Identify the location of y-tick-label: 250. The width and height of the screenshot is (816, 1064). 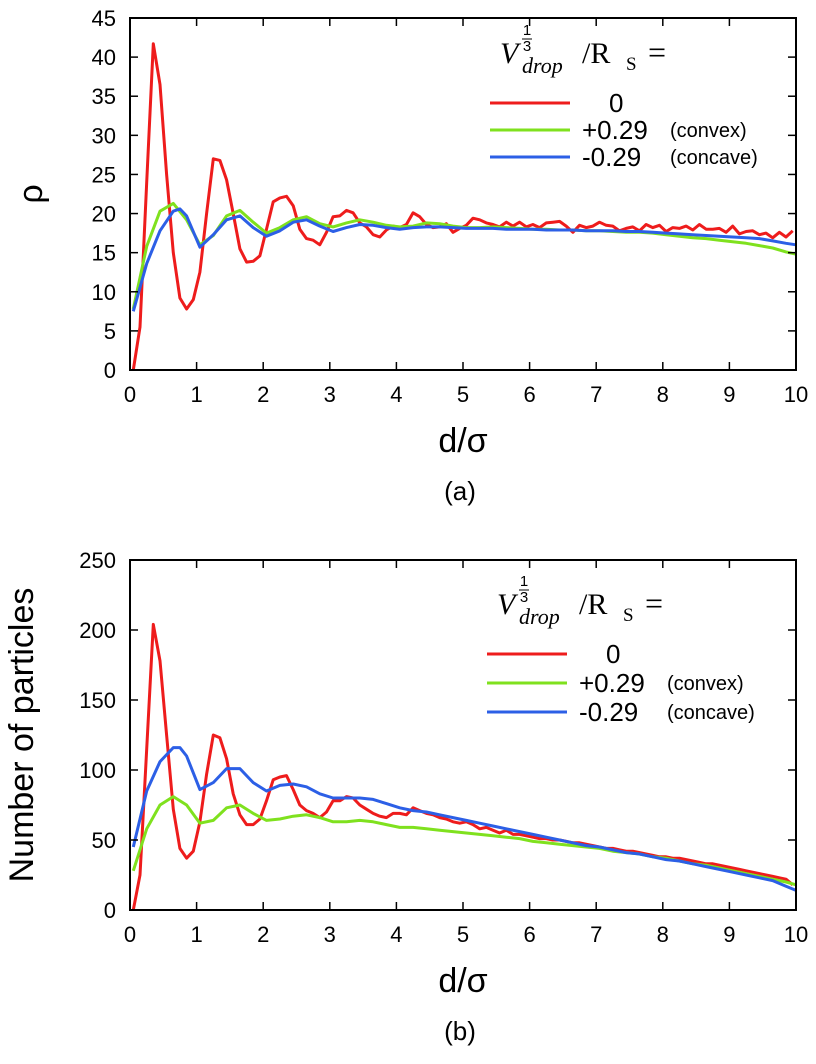
(97, 560).